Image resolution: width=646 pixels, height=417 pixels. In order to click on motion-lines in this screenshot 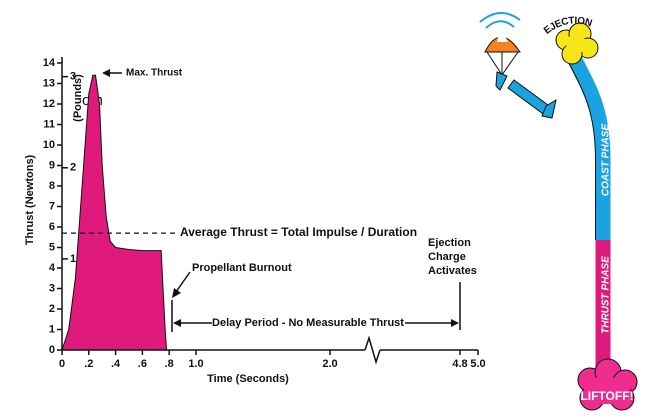, I will do `click(500, 20)`.